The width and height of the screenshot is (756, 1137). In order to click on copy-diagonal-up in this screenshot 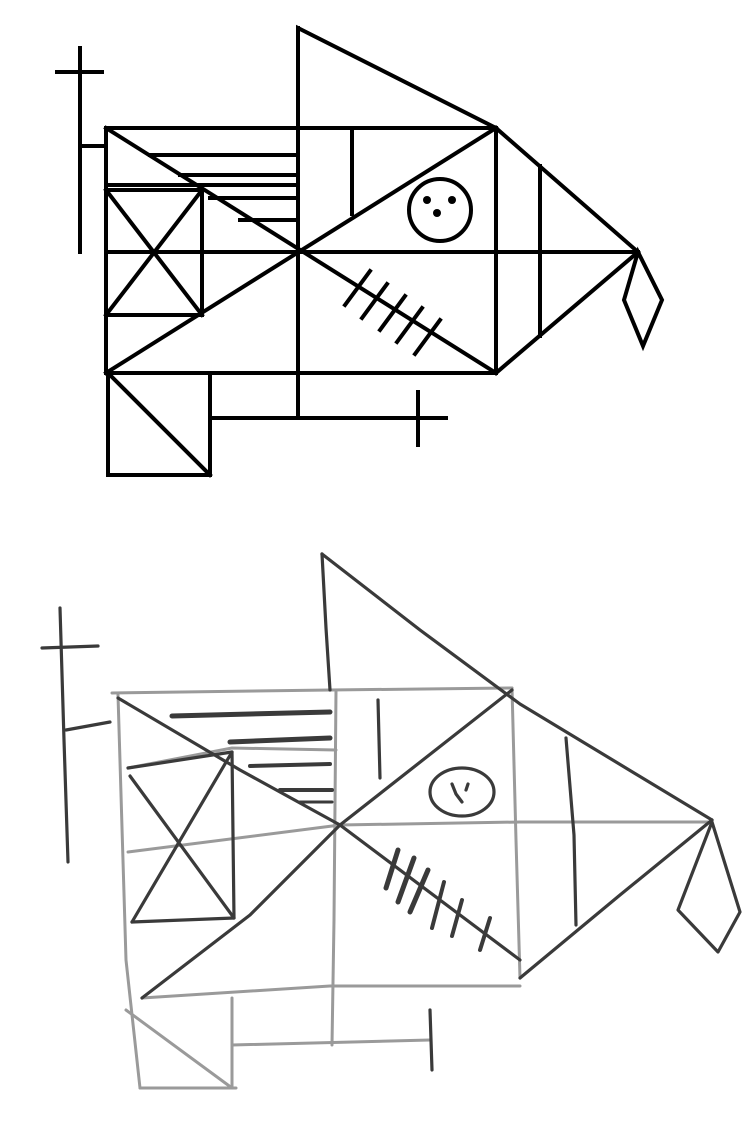, I will do `click(327, 844)`.